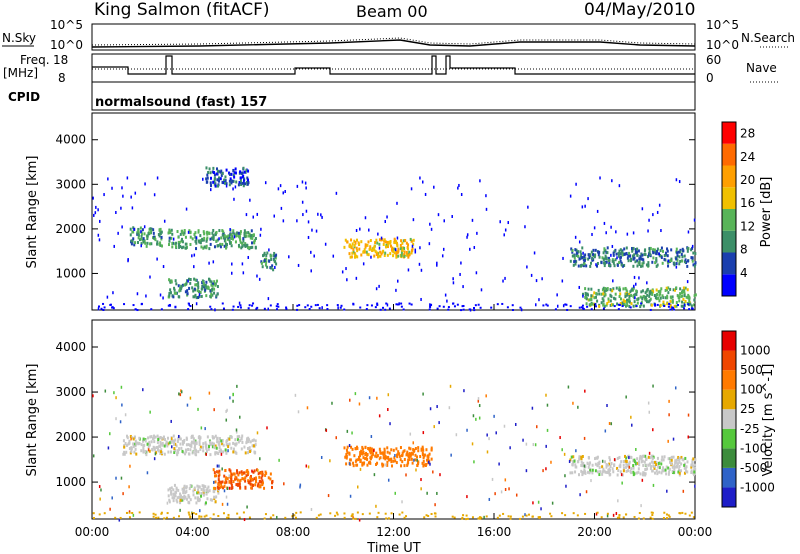 This screenshot has height=554, width=800. What do you see at coordinates (392, 11) in the screenshot?
I see `beam-label: Beam 00` at bounding box center [392, 11].